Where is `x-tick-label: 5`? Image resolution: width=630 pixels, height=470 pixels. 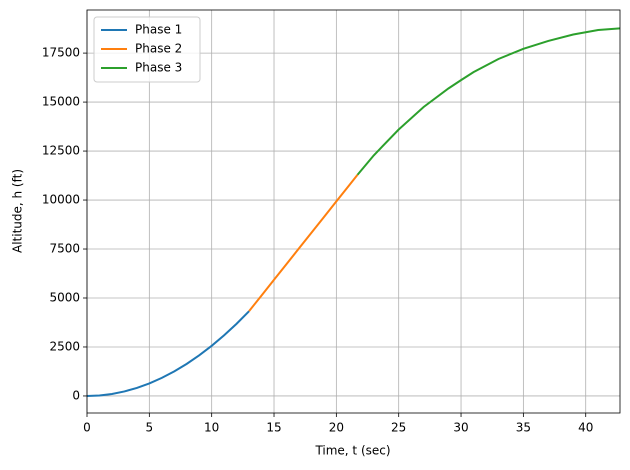
x-tick-label: 5 is located at coordinates (150, 428).